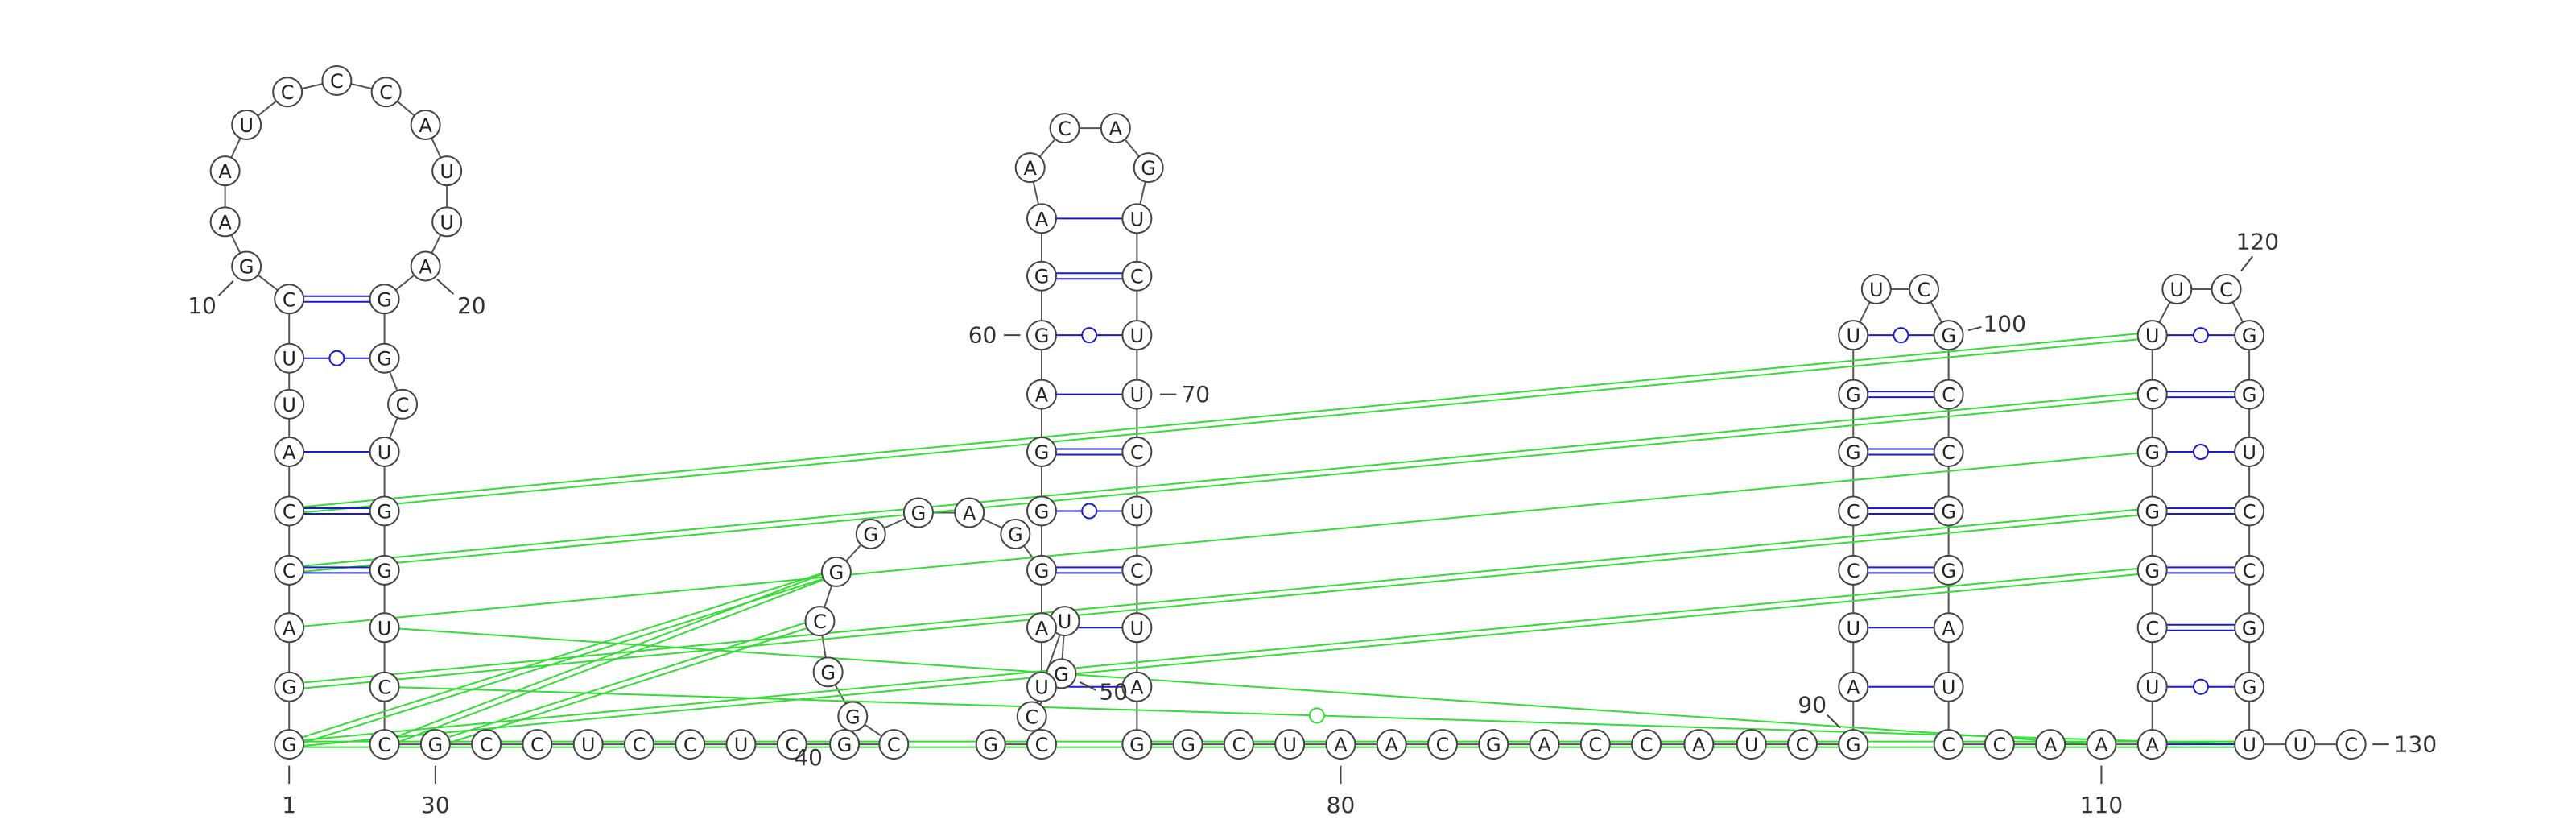 Image resolution: width=2576 pixels, height=828 pixels. What do you see at coordinates (435, 805) in the screenshot?
I see `position-label: 30` at bounding box center [435, 805].